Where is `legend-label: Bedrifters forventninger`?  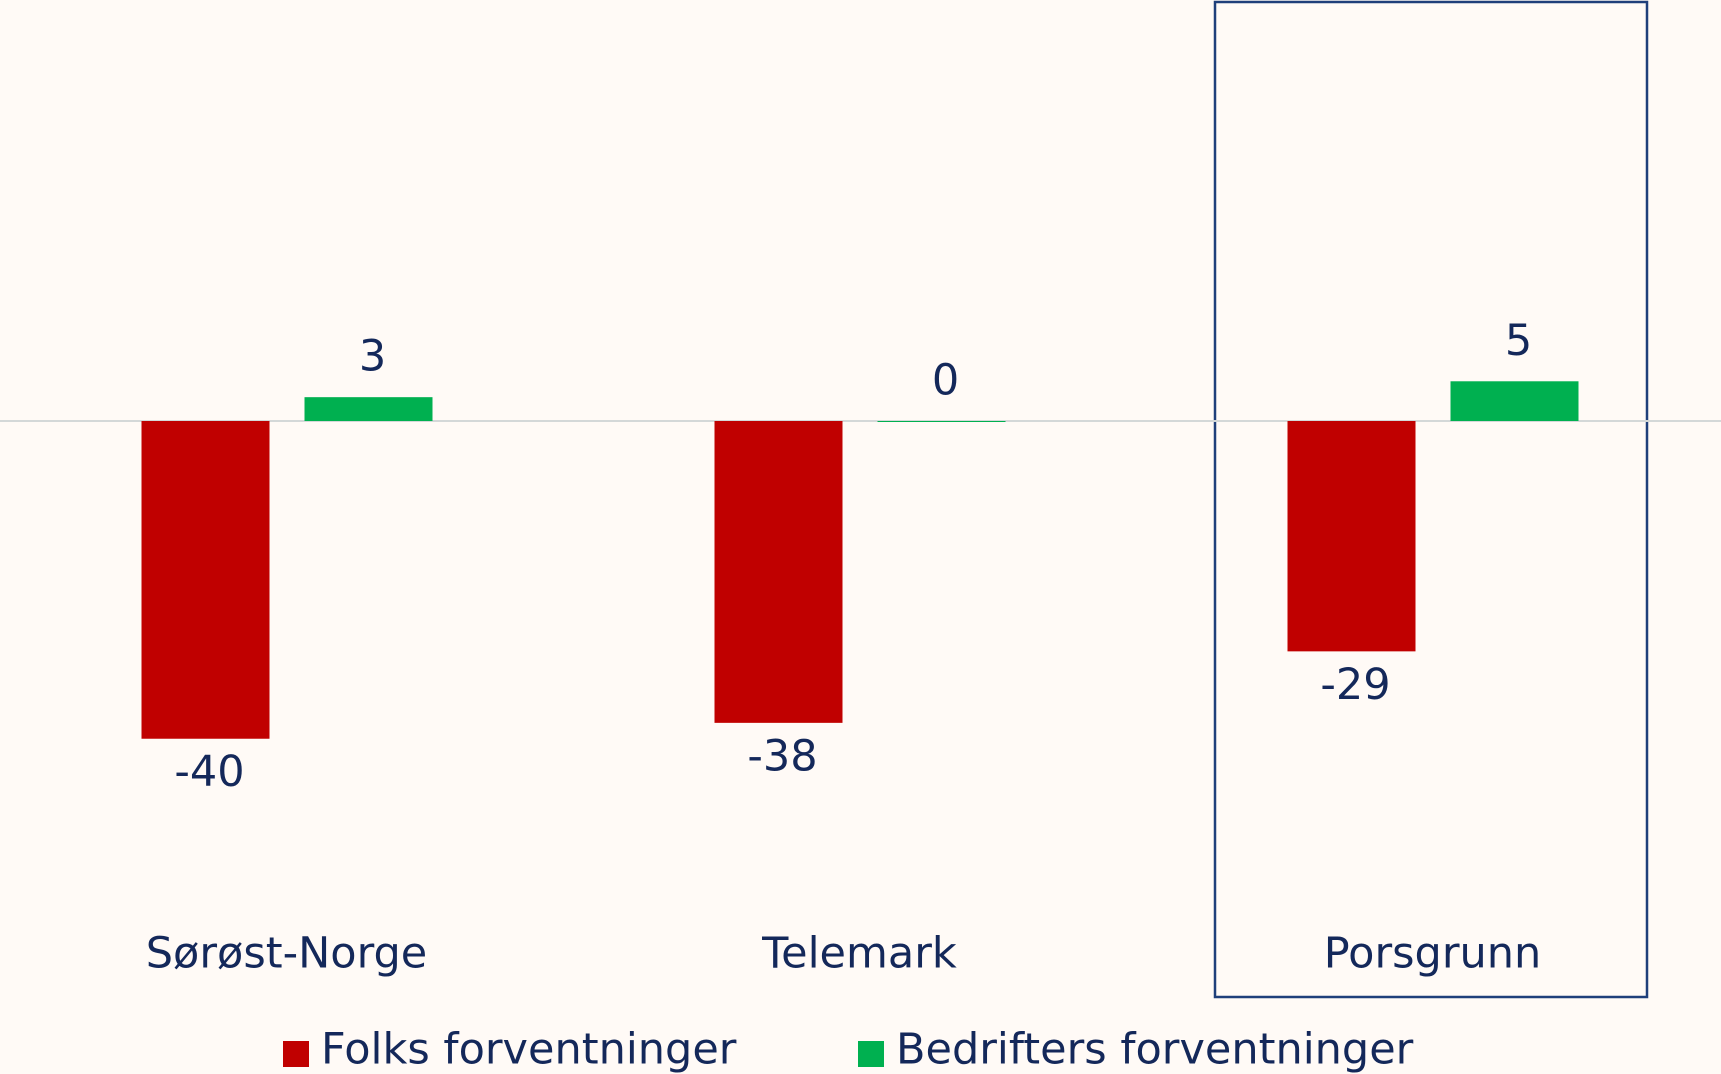 legend-label: Bedrifters forventninger is located at coordinates (1155, 1049).